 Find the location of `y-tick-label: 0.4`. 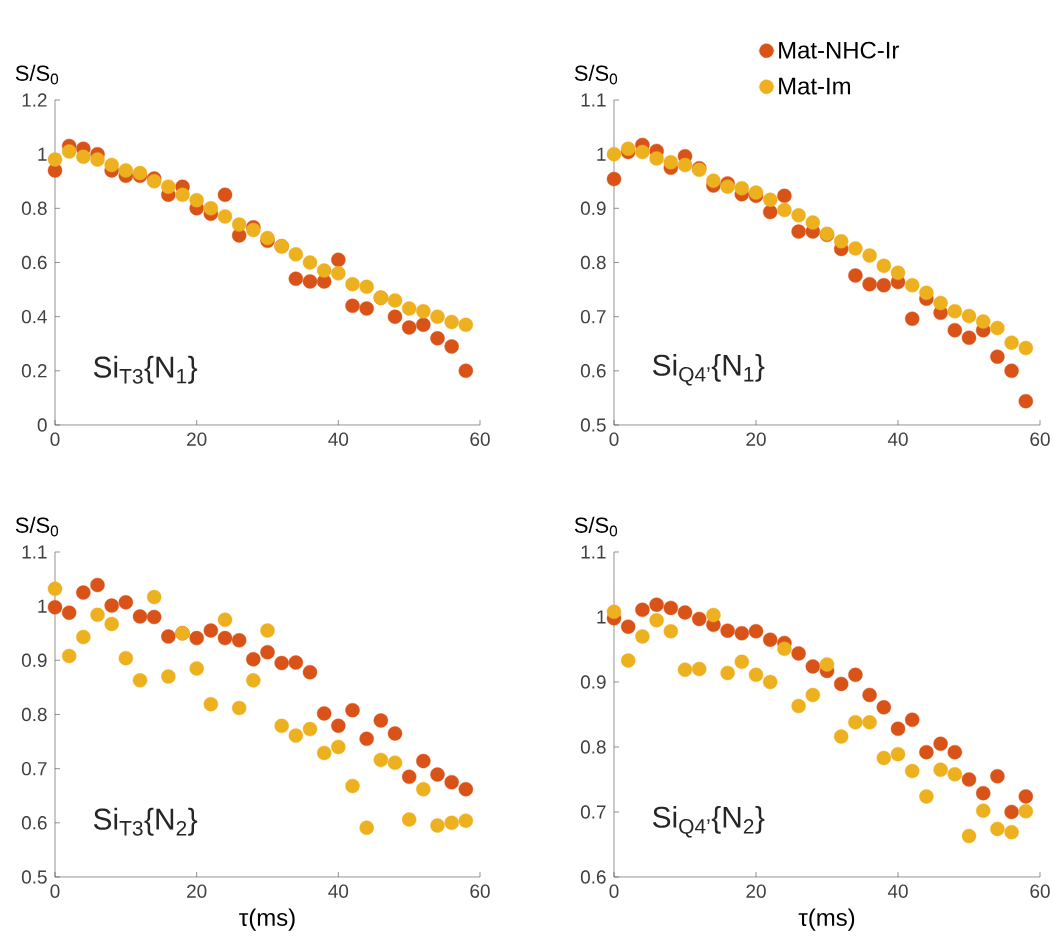

y-tick-label: 0.4 is located at coordinates (34, 316).